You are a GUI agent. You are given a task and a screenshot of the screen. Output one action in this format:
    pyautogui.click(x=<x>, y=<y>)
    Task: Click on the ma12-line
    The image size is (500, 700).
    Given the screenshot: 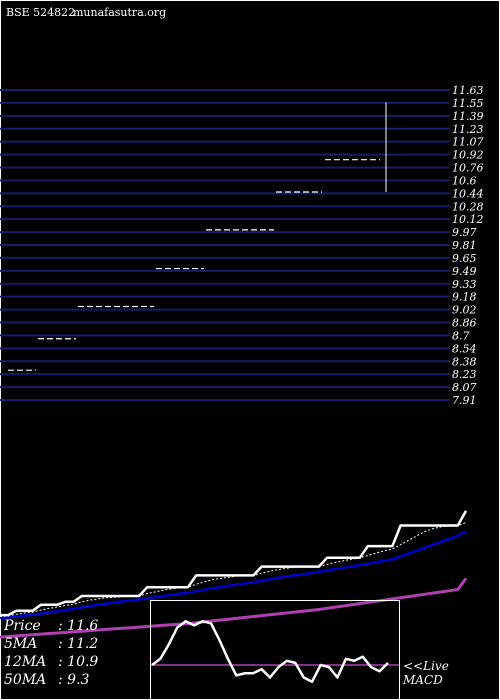 What is the action you would take?
    pyautogui.click(x=233, y=575)
    